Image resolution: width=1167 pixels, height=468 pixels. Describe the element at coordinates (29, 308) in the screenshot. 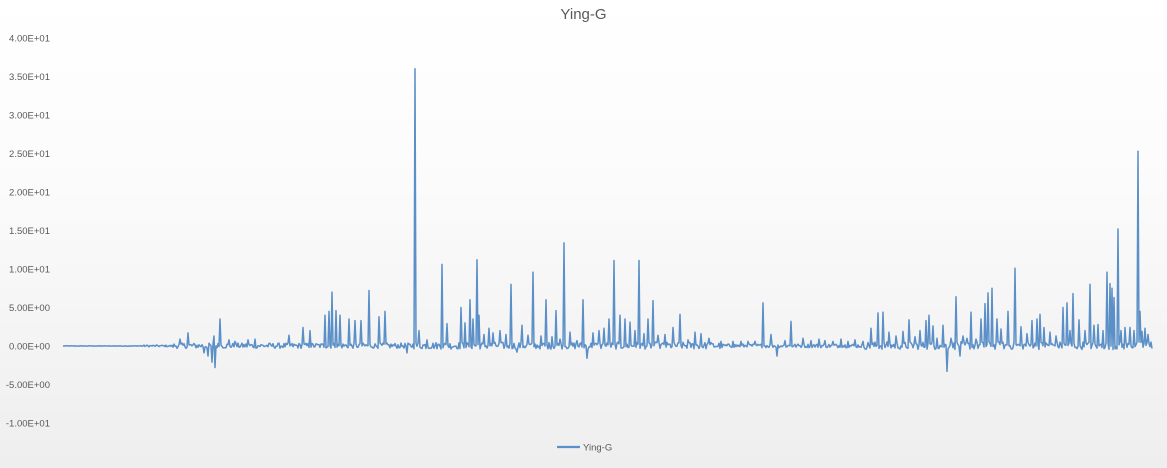

I see `y-tick-label: 5.00E+00` at that location.